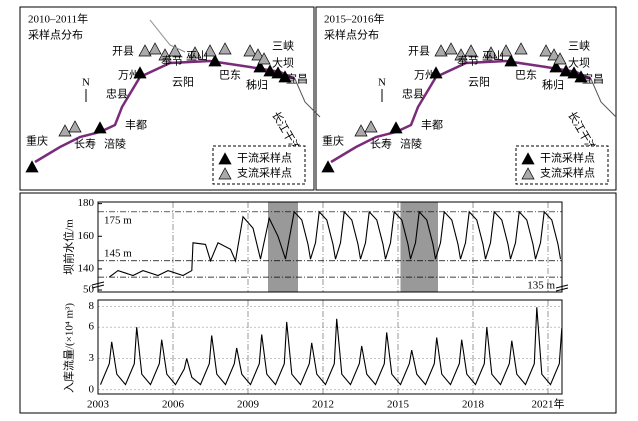 The height and width of the screenshot is (421, 638). What do you see at coordinates (89, 290) in the screenshot?
I see `y-tick-label: 50` at bounding box center [89, 290].